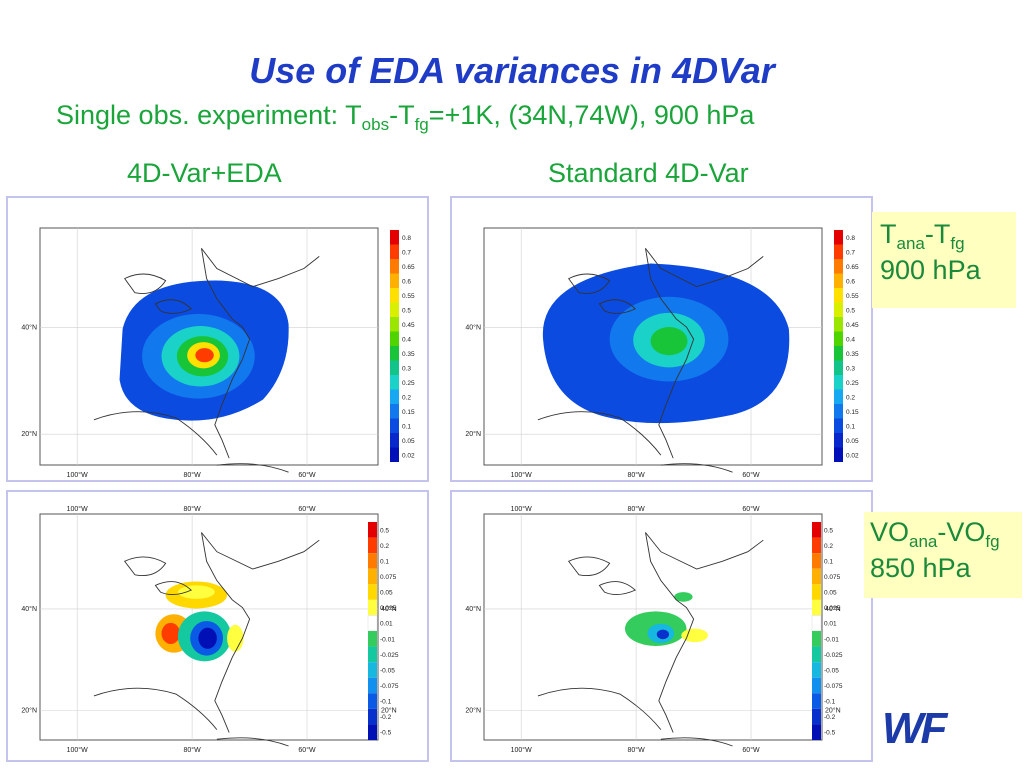 This screenshot has height=768, width=1024. What do you see at coordinates (406, 238) in the screenshot?
I see `colorbar-label: 0.8` at bounding box center [406, 238].